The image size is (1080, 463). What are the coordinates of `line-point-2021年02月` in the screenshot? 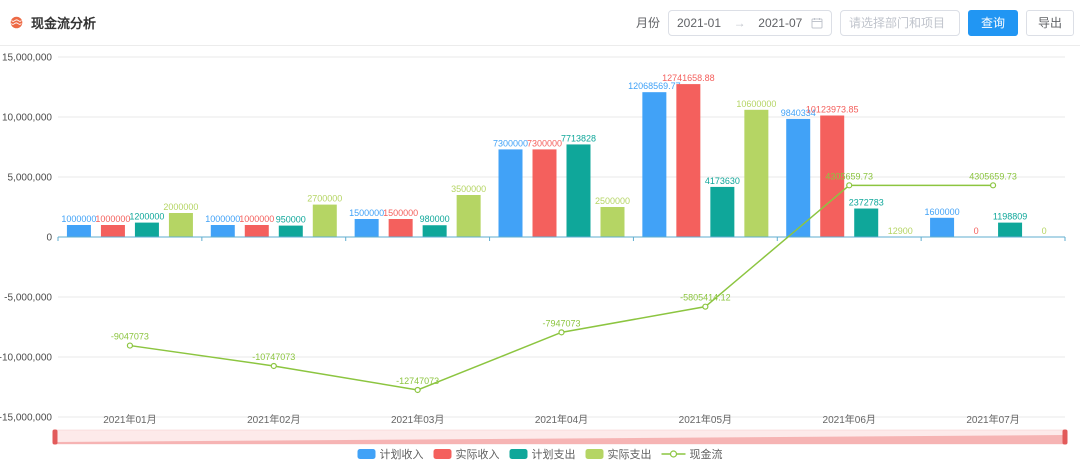 It's located at (273, 366).